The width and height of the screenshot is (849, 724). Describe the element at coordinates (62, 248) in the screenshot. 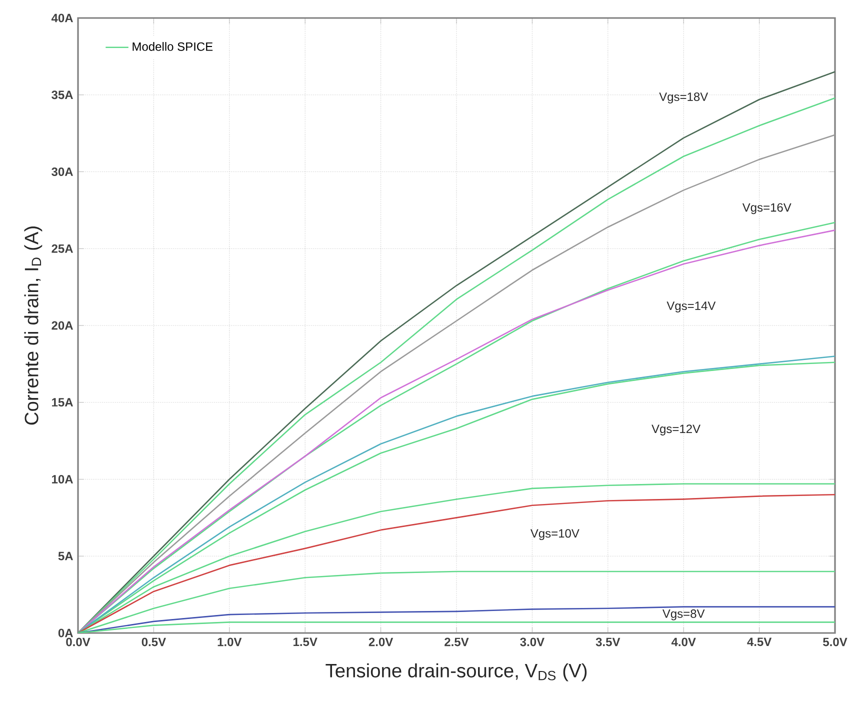

I see `y-tick-label: 25A` at that location.